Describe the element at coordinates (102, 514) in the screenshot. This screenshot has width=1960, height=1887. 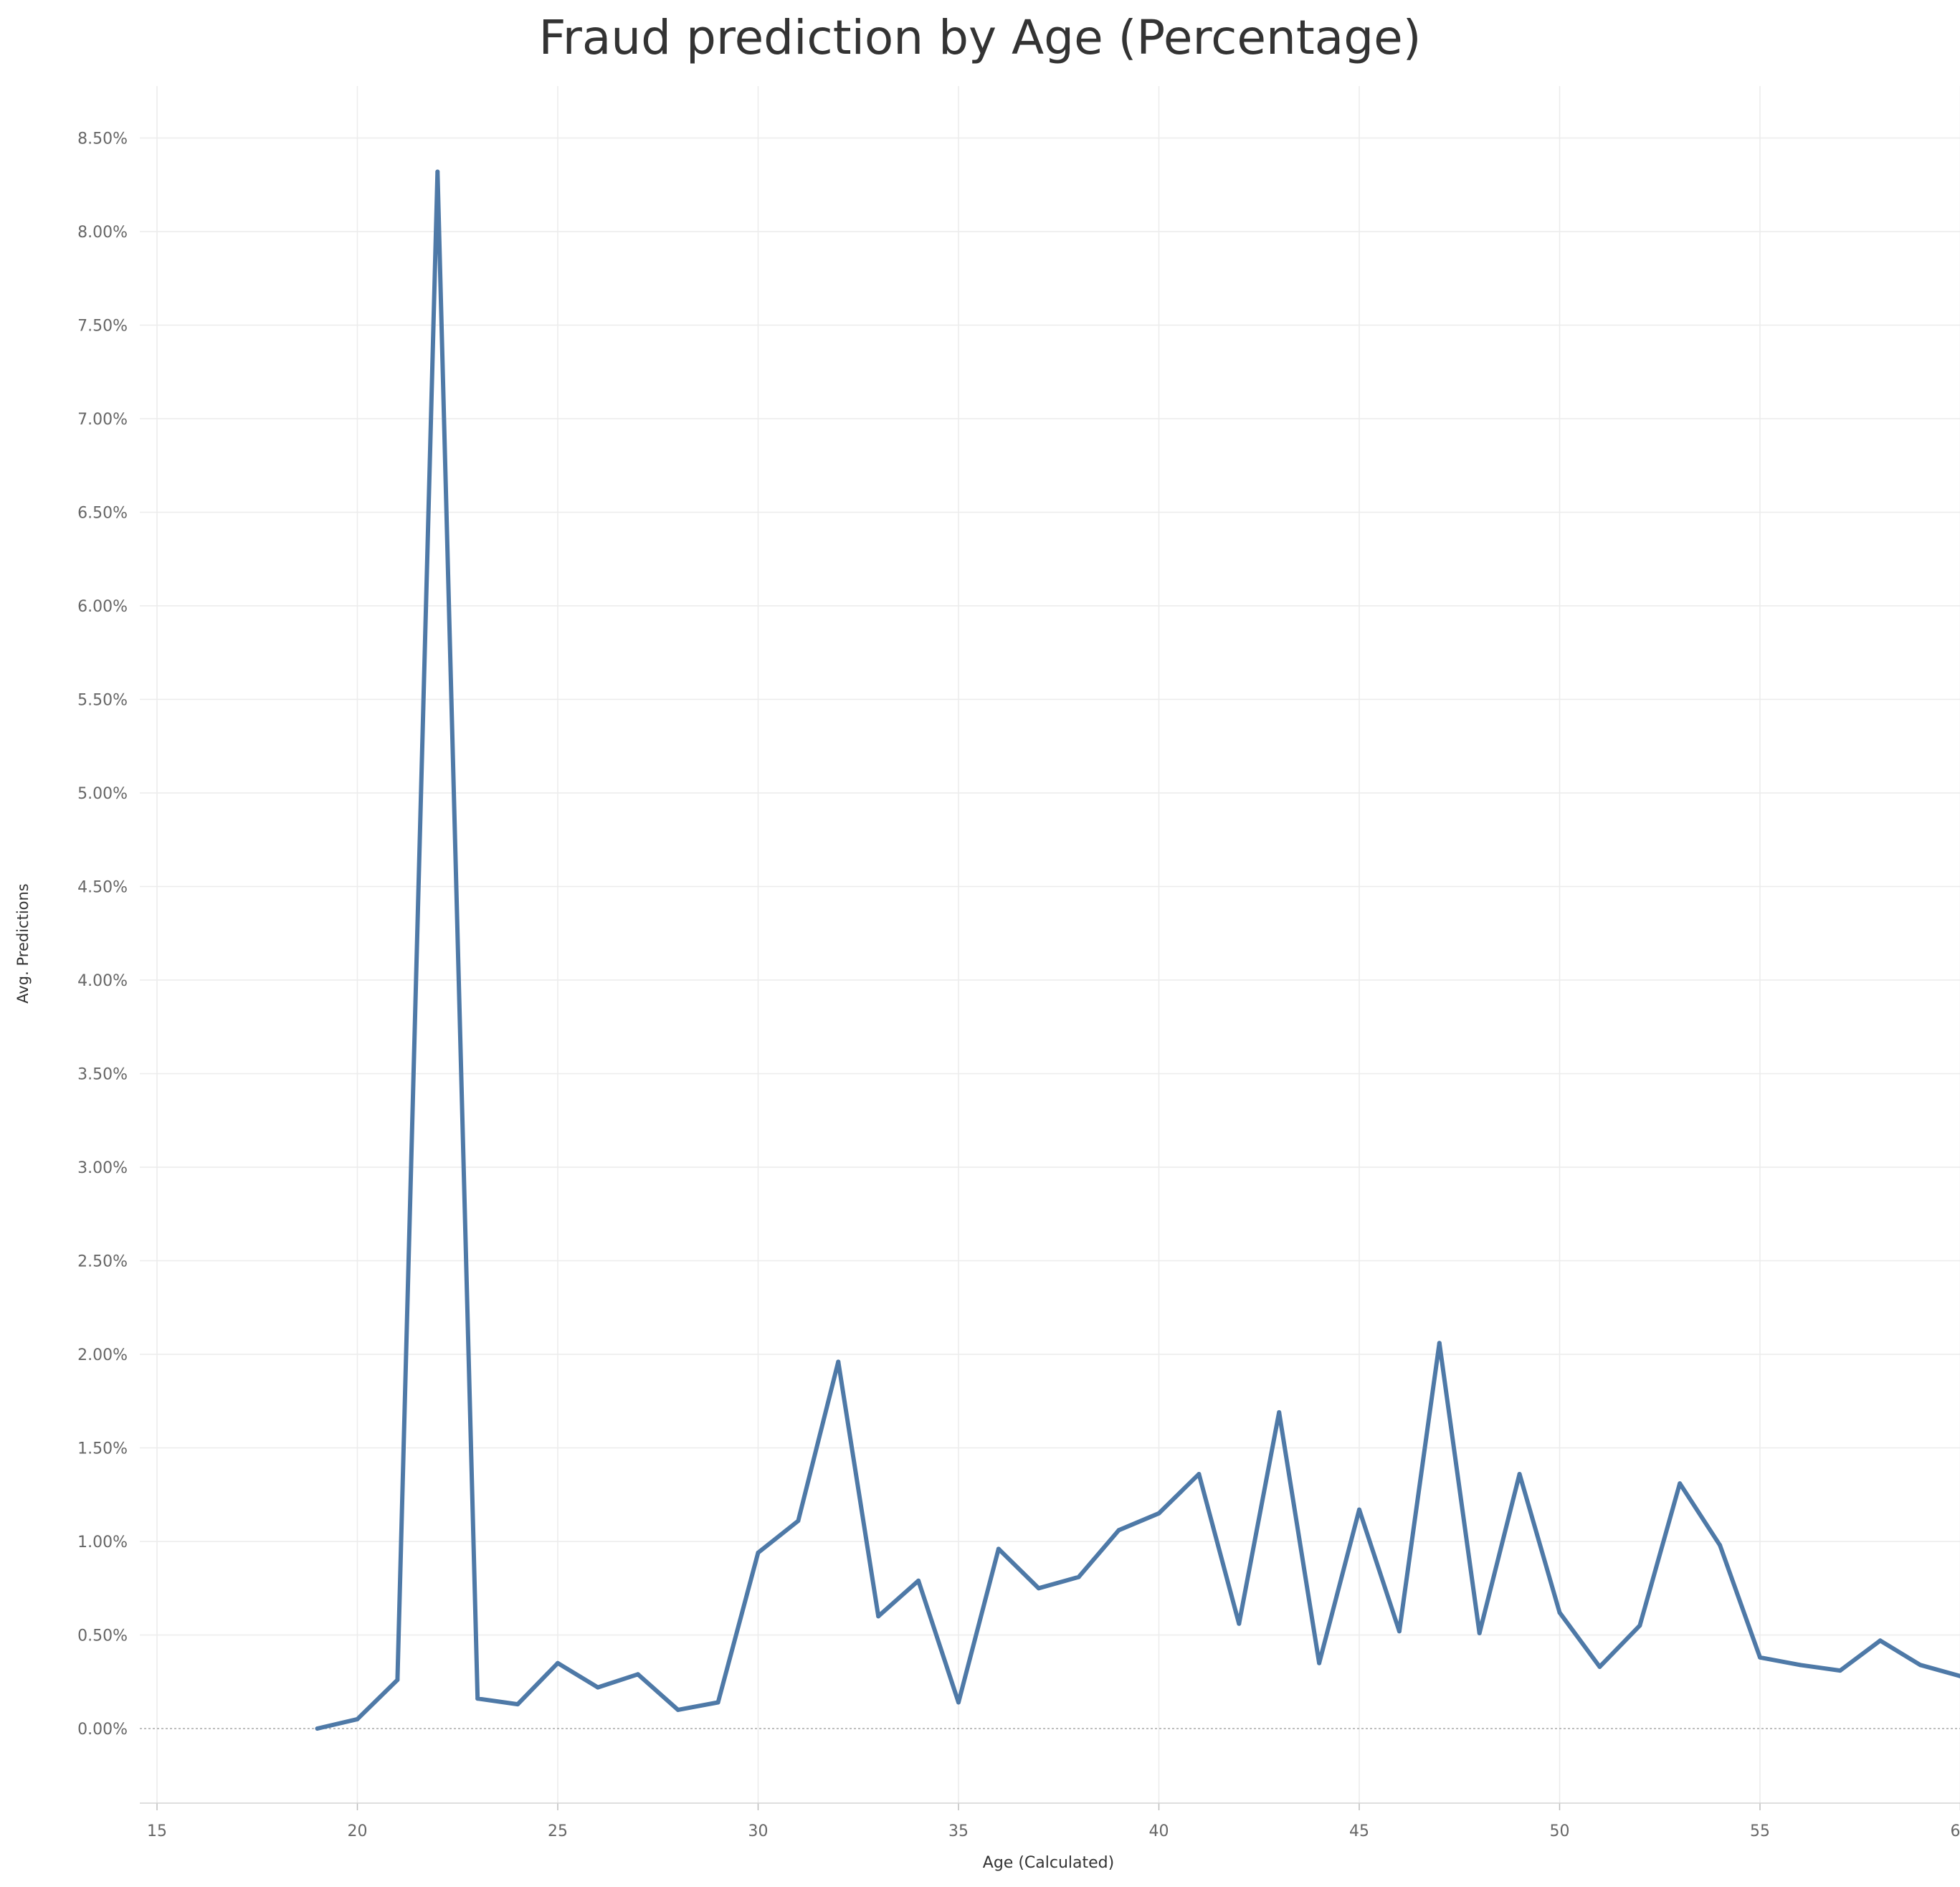
I see `y-tick-label: 6.50%` at that location.